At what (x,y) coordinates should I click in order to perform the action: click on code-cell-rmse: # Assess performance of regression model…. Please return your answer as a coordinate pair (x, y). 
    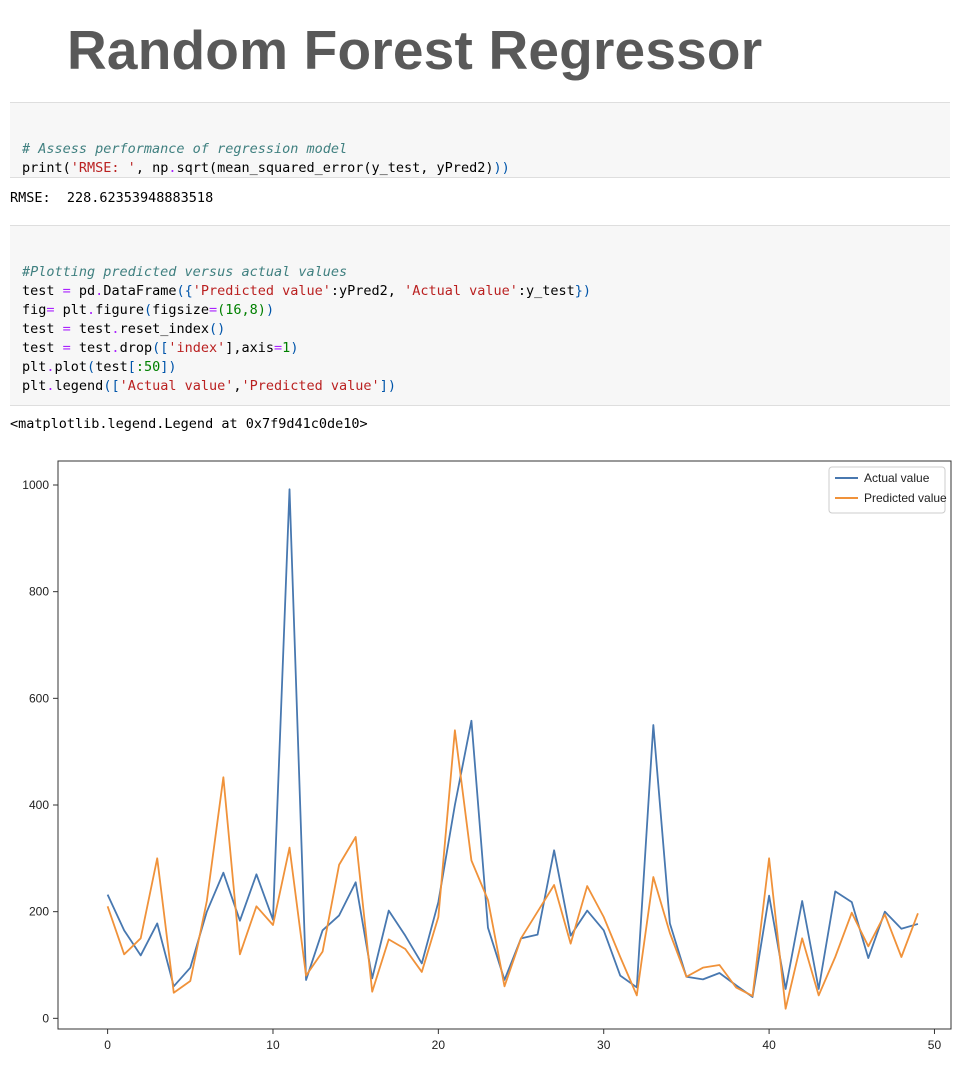
    Looking at the image, I should click on (480, 140).